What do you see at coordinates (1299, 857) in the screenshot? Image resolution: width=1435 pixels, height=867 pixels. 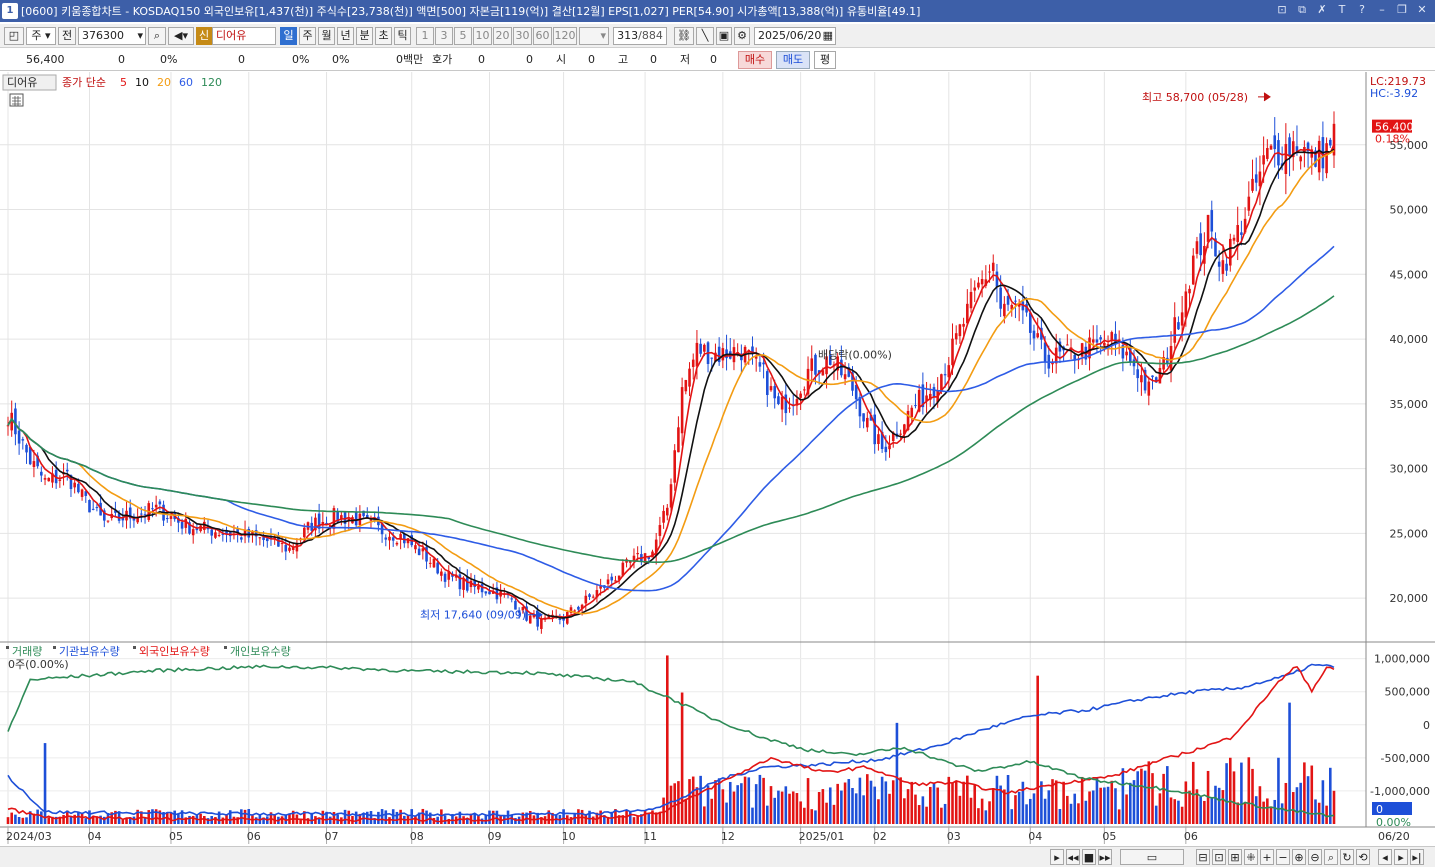 I see `zoom-in-icon: ⊕` at bounding box center [1299, 857].